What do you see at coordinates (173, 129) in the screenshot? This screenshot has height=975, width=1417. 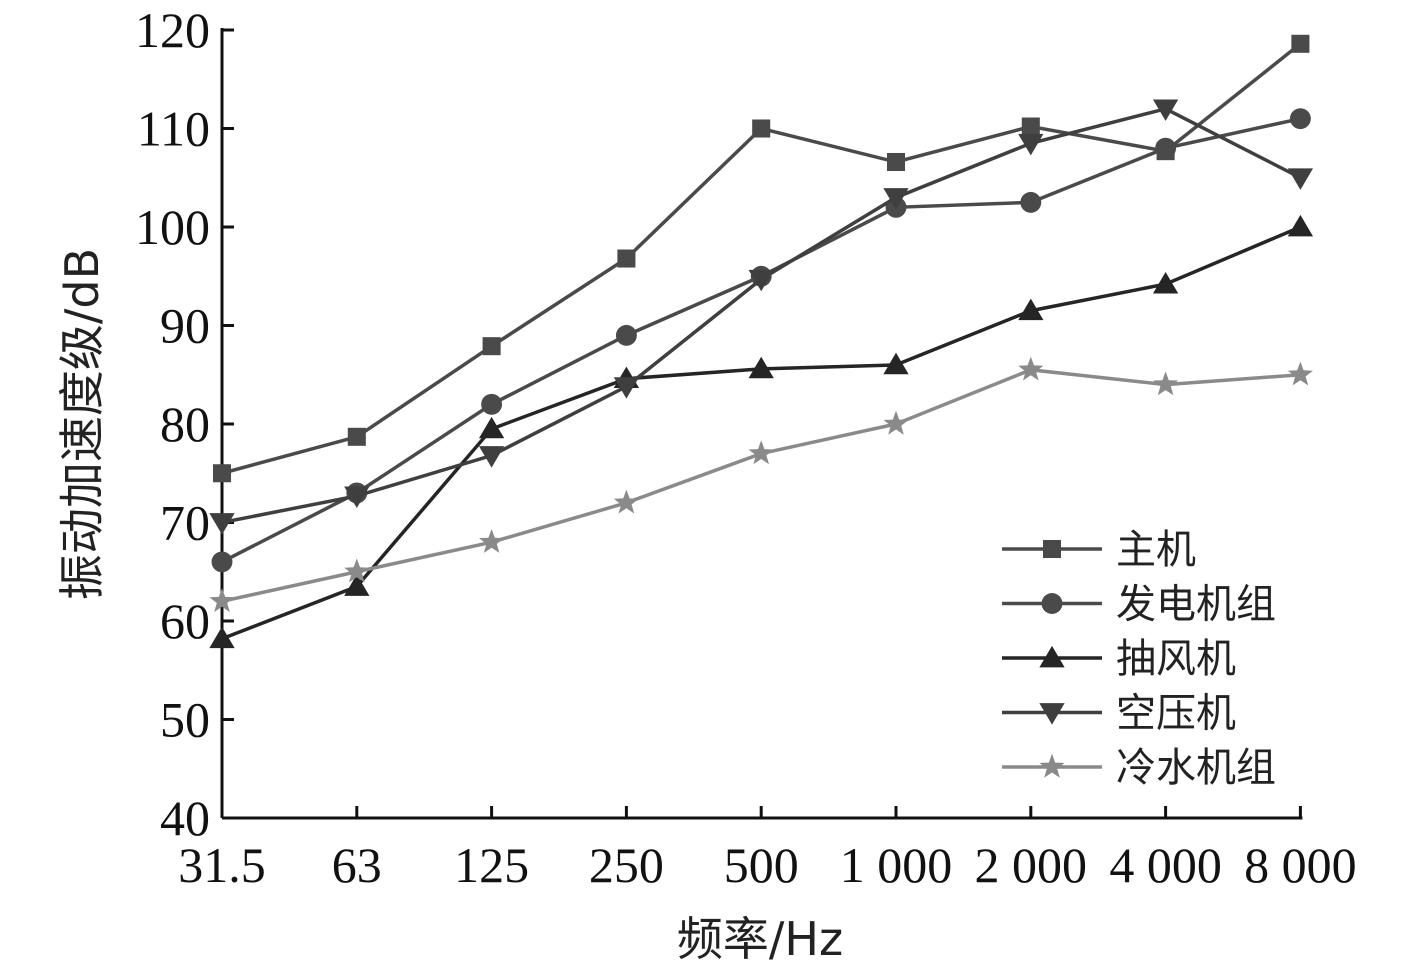 I see `y-tick-label: 110` at bounding box center [173, 129].